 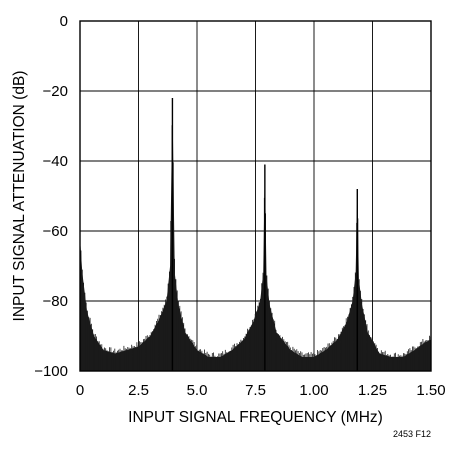 What do you see at coordinates (197, 390) in the screenshot?
I see `x-tick-label: 5.0` at bounding box center [197, 390].